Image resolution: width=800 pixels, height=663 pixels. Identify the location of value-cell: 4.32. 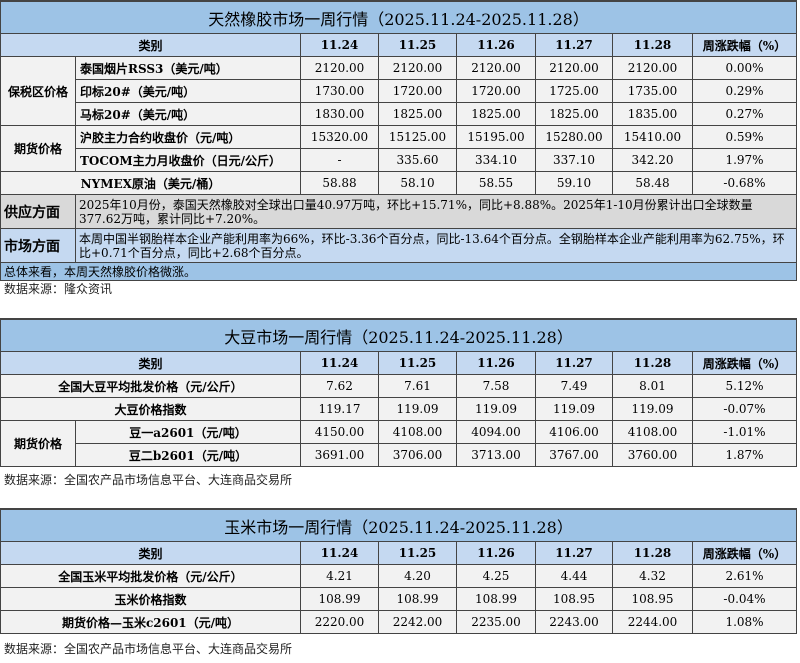
(652, 576).